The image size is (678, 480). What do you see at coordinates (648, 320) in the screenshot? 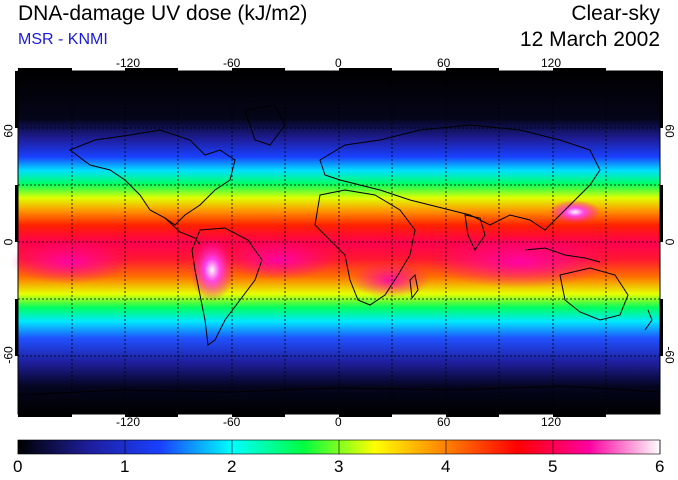
I see `coast-new-zealand` at bounding box center [648, 320].